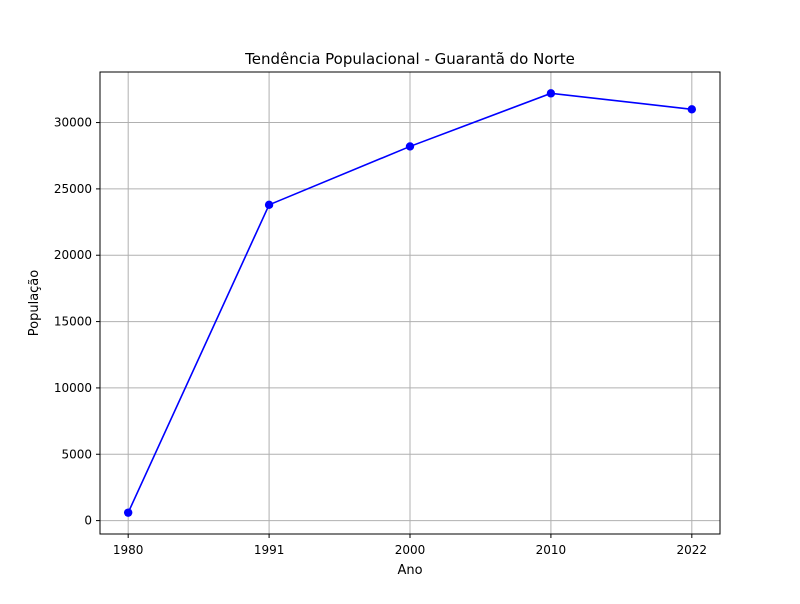 The width and height of the screenshot is (800, 604). What do you see at coordinates (410, 550) in the screenshot?
I see `x-tick-label: 2000` at bounding box center [410, 550].